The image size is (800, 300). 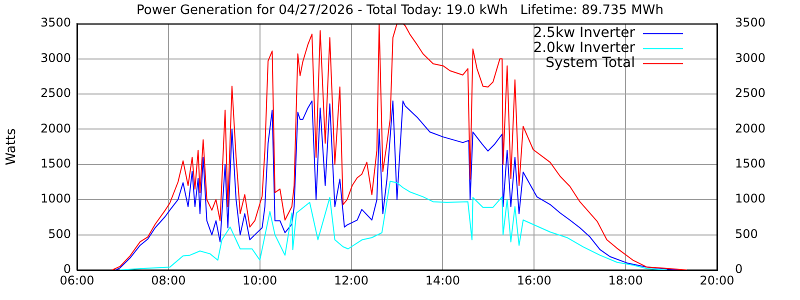 I want to click on x-tick-label: 18:00, so click(x=625, y=280).